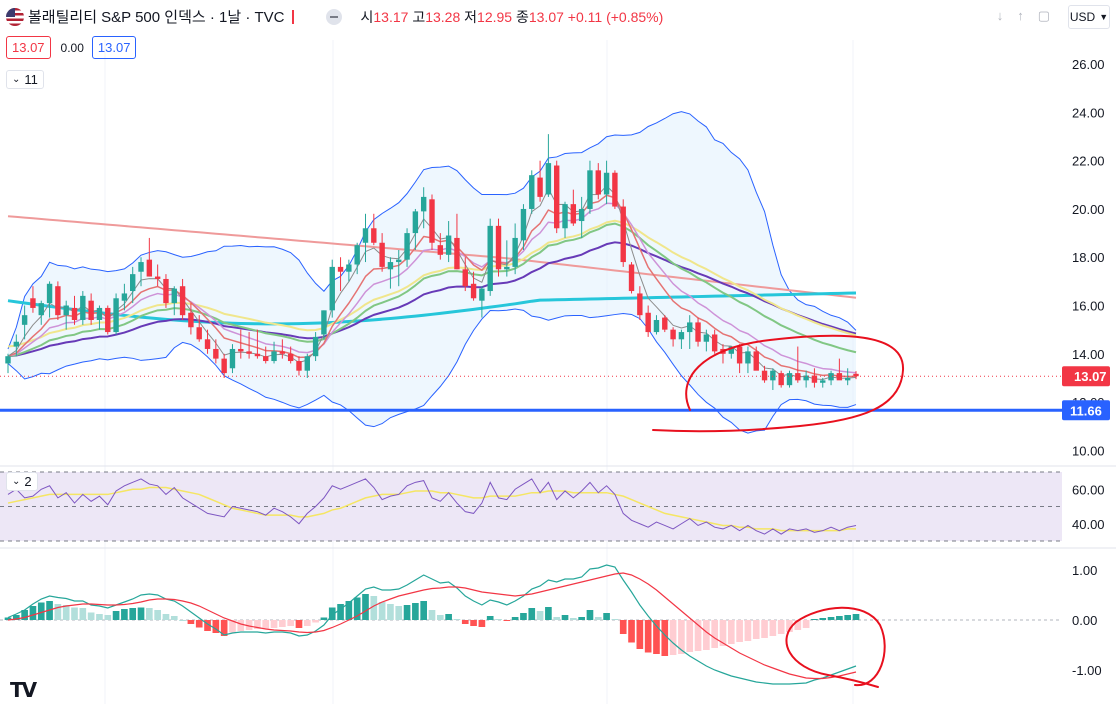 Image resolution: width=1116 pixels, height=704 pixels. Describe the element at coordinates (28, 481) in the screenshot. I see `rsi-indicator-count: 2` at that location.